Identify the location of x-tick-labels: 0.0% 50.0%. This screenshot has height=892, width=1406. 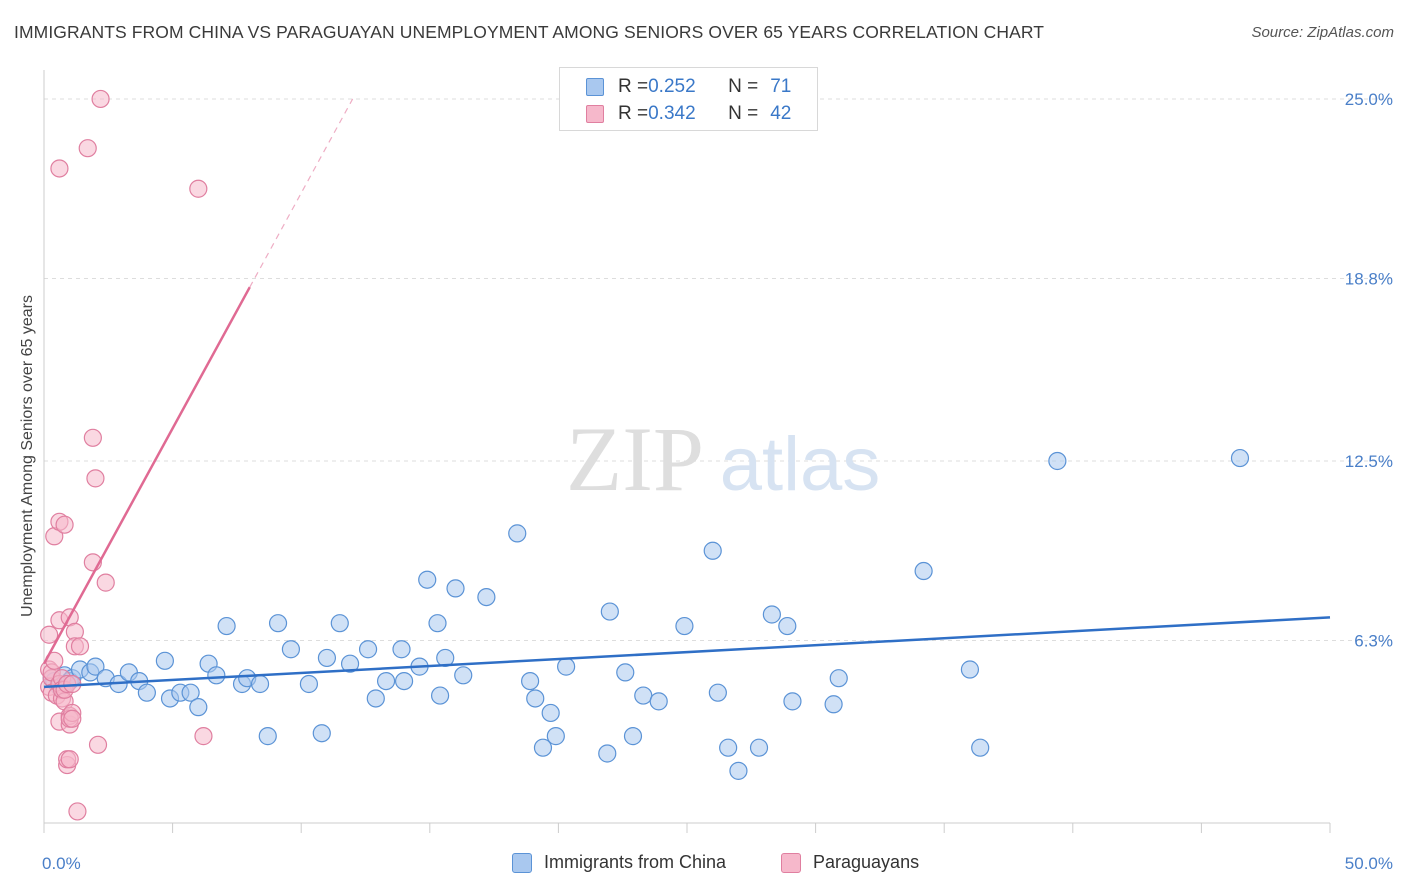
(717, 863).